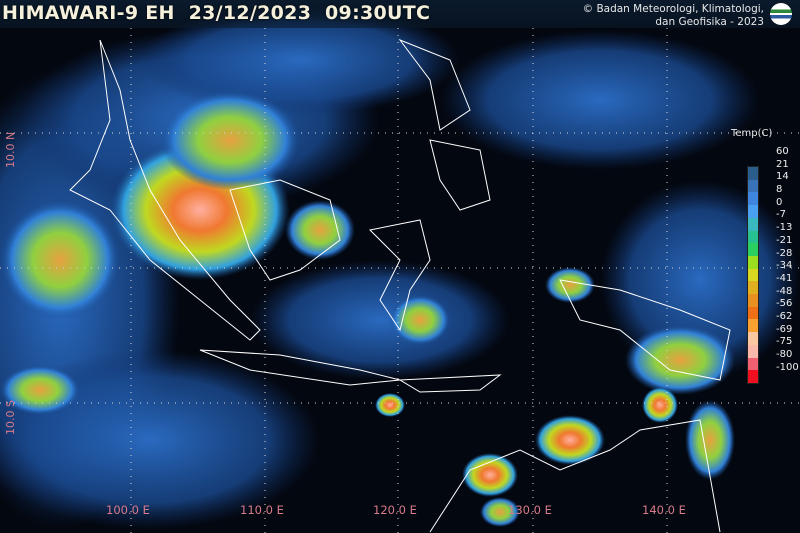 The width and height of the screenshot is (800, 533). I want to click on legend-label: -28, so click(784, 253).